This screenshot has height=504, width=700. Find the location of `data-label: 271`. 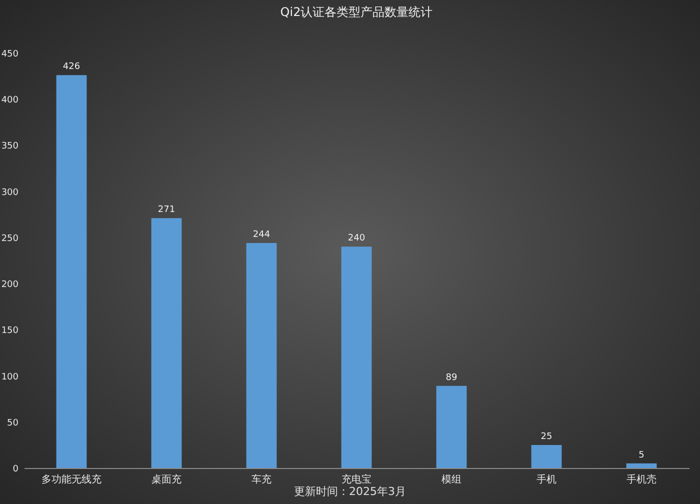

data-label: 271 is located at coordinates (167, 210).